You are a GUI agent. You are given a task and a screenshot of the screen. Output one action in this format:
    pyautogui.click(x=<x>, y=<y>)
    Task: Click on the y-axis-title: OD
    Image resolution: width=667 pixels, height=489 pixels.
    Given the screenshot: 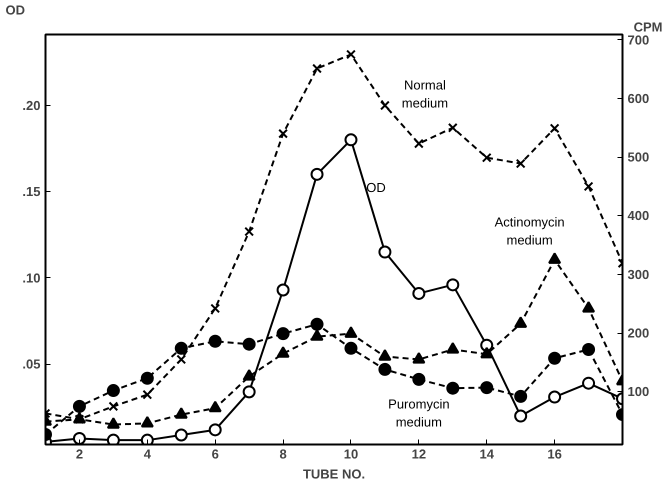 What is the action you would take?
    pyautogui.click(x=15, y=10)
    